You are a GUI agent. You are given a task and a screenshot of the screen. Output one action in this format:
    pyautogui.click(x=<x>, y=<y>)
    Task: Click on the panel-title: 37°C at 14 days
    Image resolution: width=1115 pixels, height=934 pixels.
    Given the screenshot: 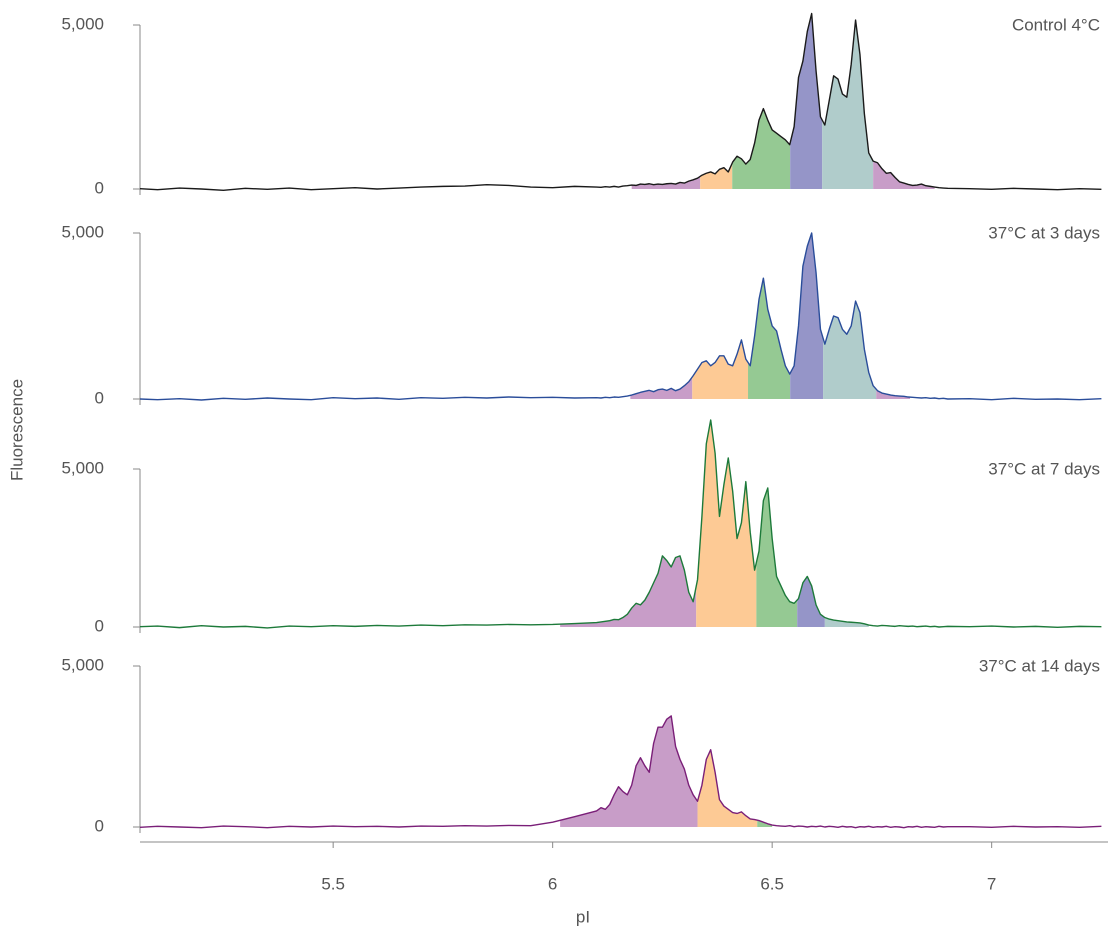 What is the action you would take?
    pyautogui.click(x=1039, y=665)
    